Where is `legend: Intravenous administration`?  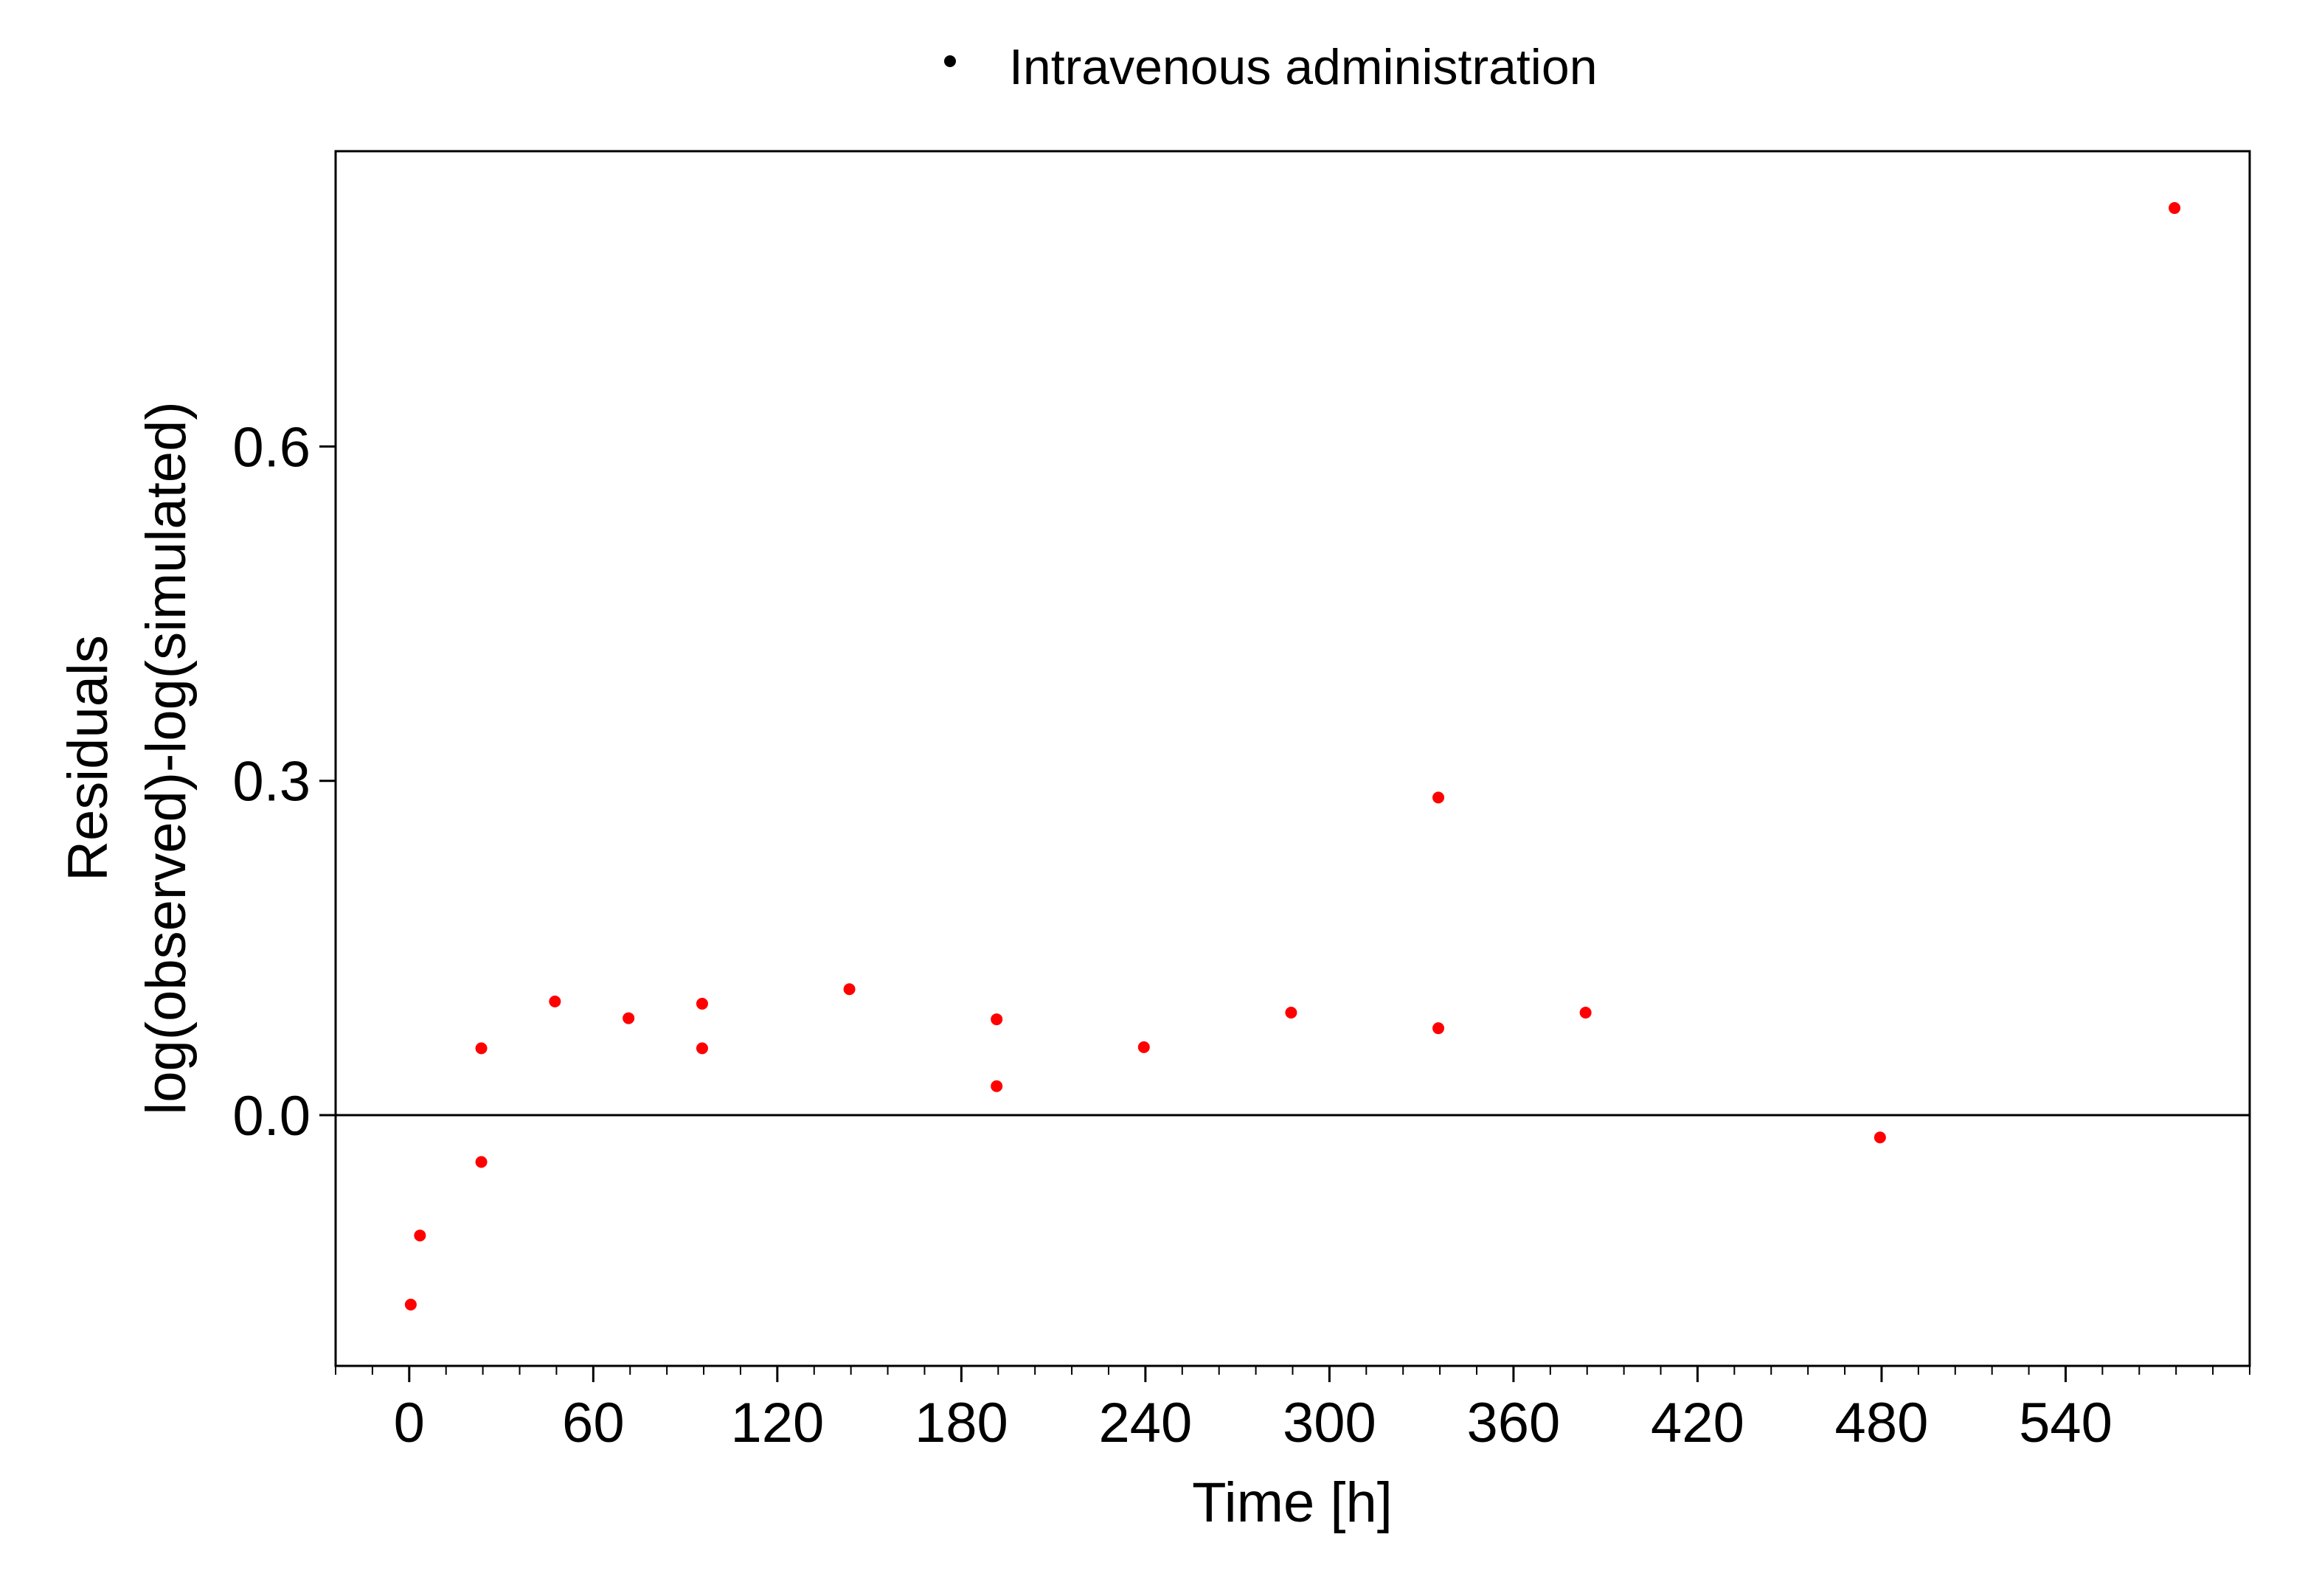
legend: Intravenous administration is located at coordinates (1271, 67).